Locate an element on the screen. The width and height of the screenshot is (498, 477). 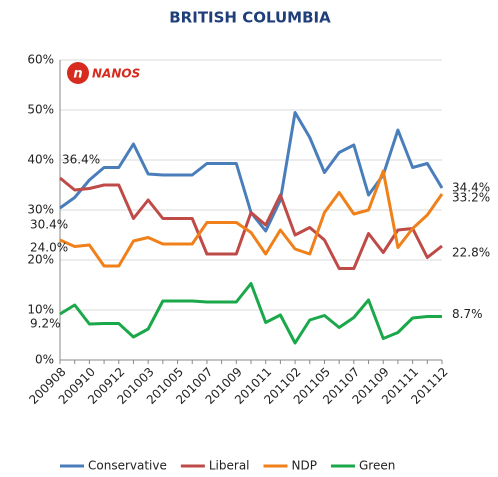
data-label: 24.0% is located at coordinates (49, 248).